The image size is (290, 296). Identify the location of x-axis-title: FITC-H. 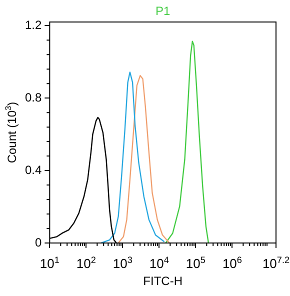
(163, 281).